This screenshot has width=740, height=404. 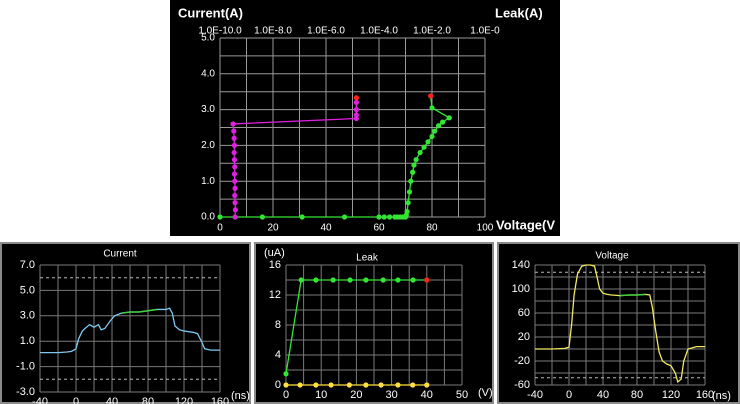 What do you see at coordinates (379, 31) in the screenshot?
I see `x2-tick-label: 1.0E-4.0` at bounding box center [379, 31].